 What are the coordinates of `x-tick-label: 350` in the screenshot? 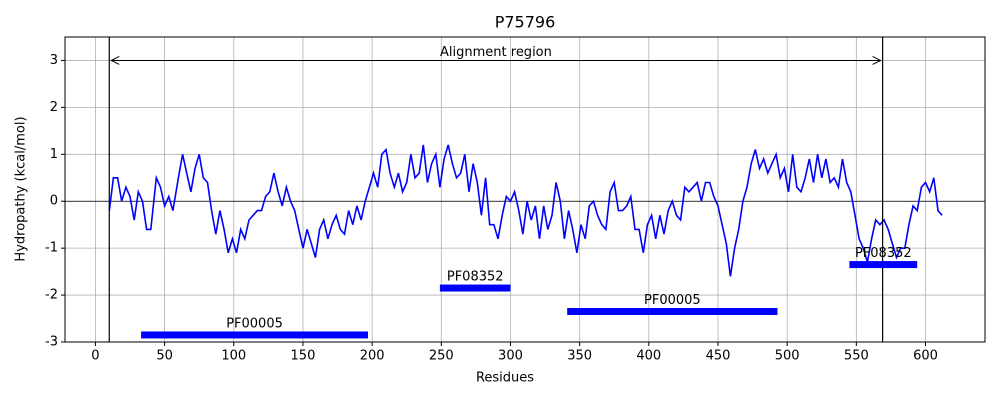 It's located at (579, 356).